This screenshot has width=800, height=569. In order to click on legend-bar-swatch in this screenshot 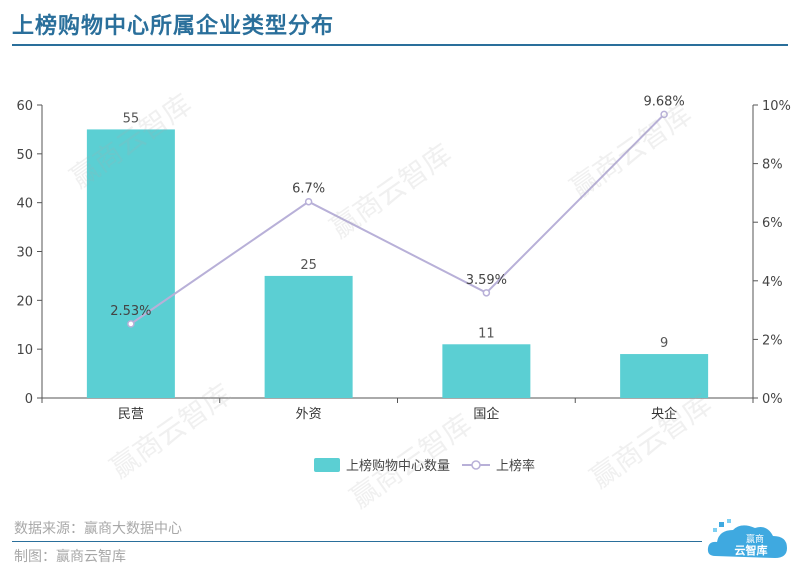, I will do `click(327, 465)`.